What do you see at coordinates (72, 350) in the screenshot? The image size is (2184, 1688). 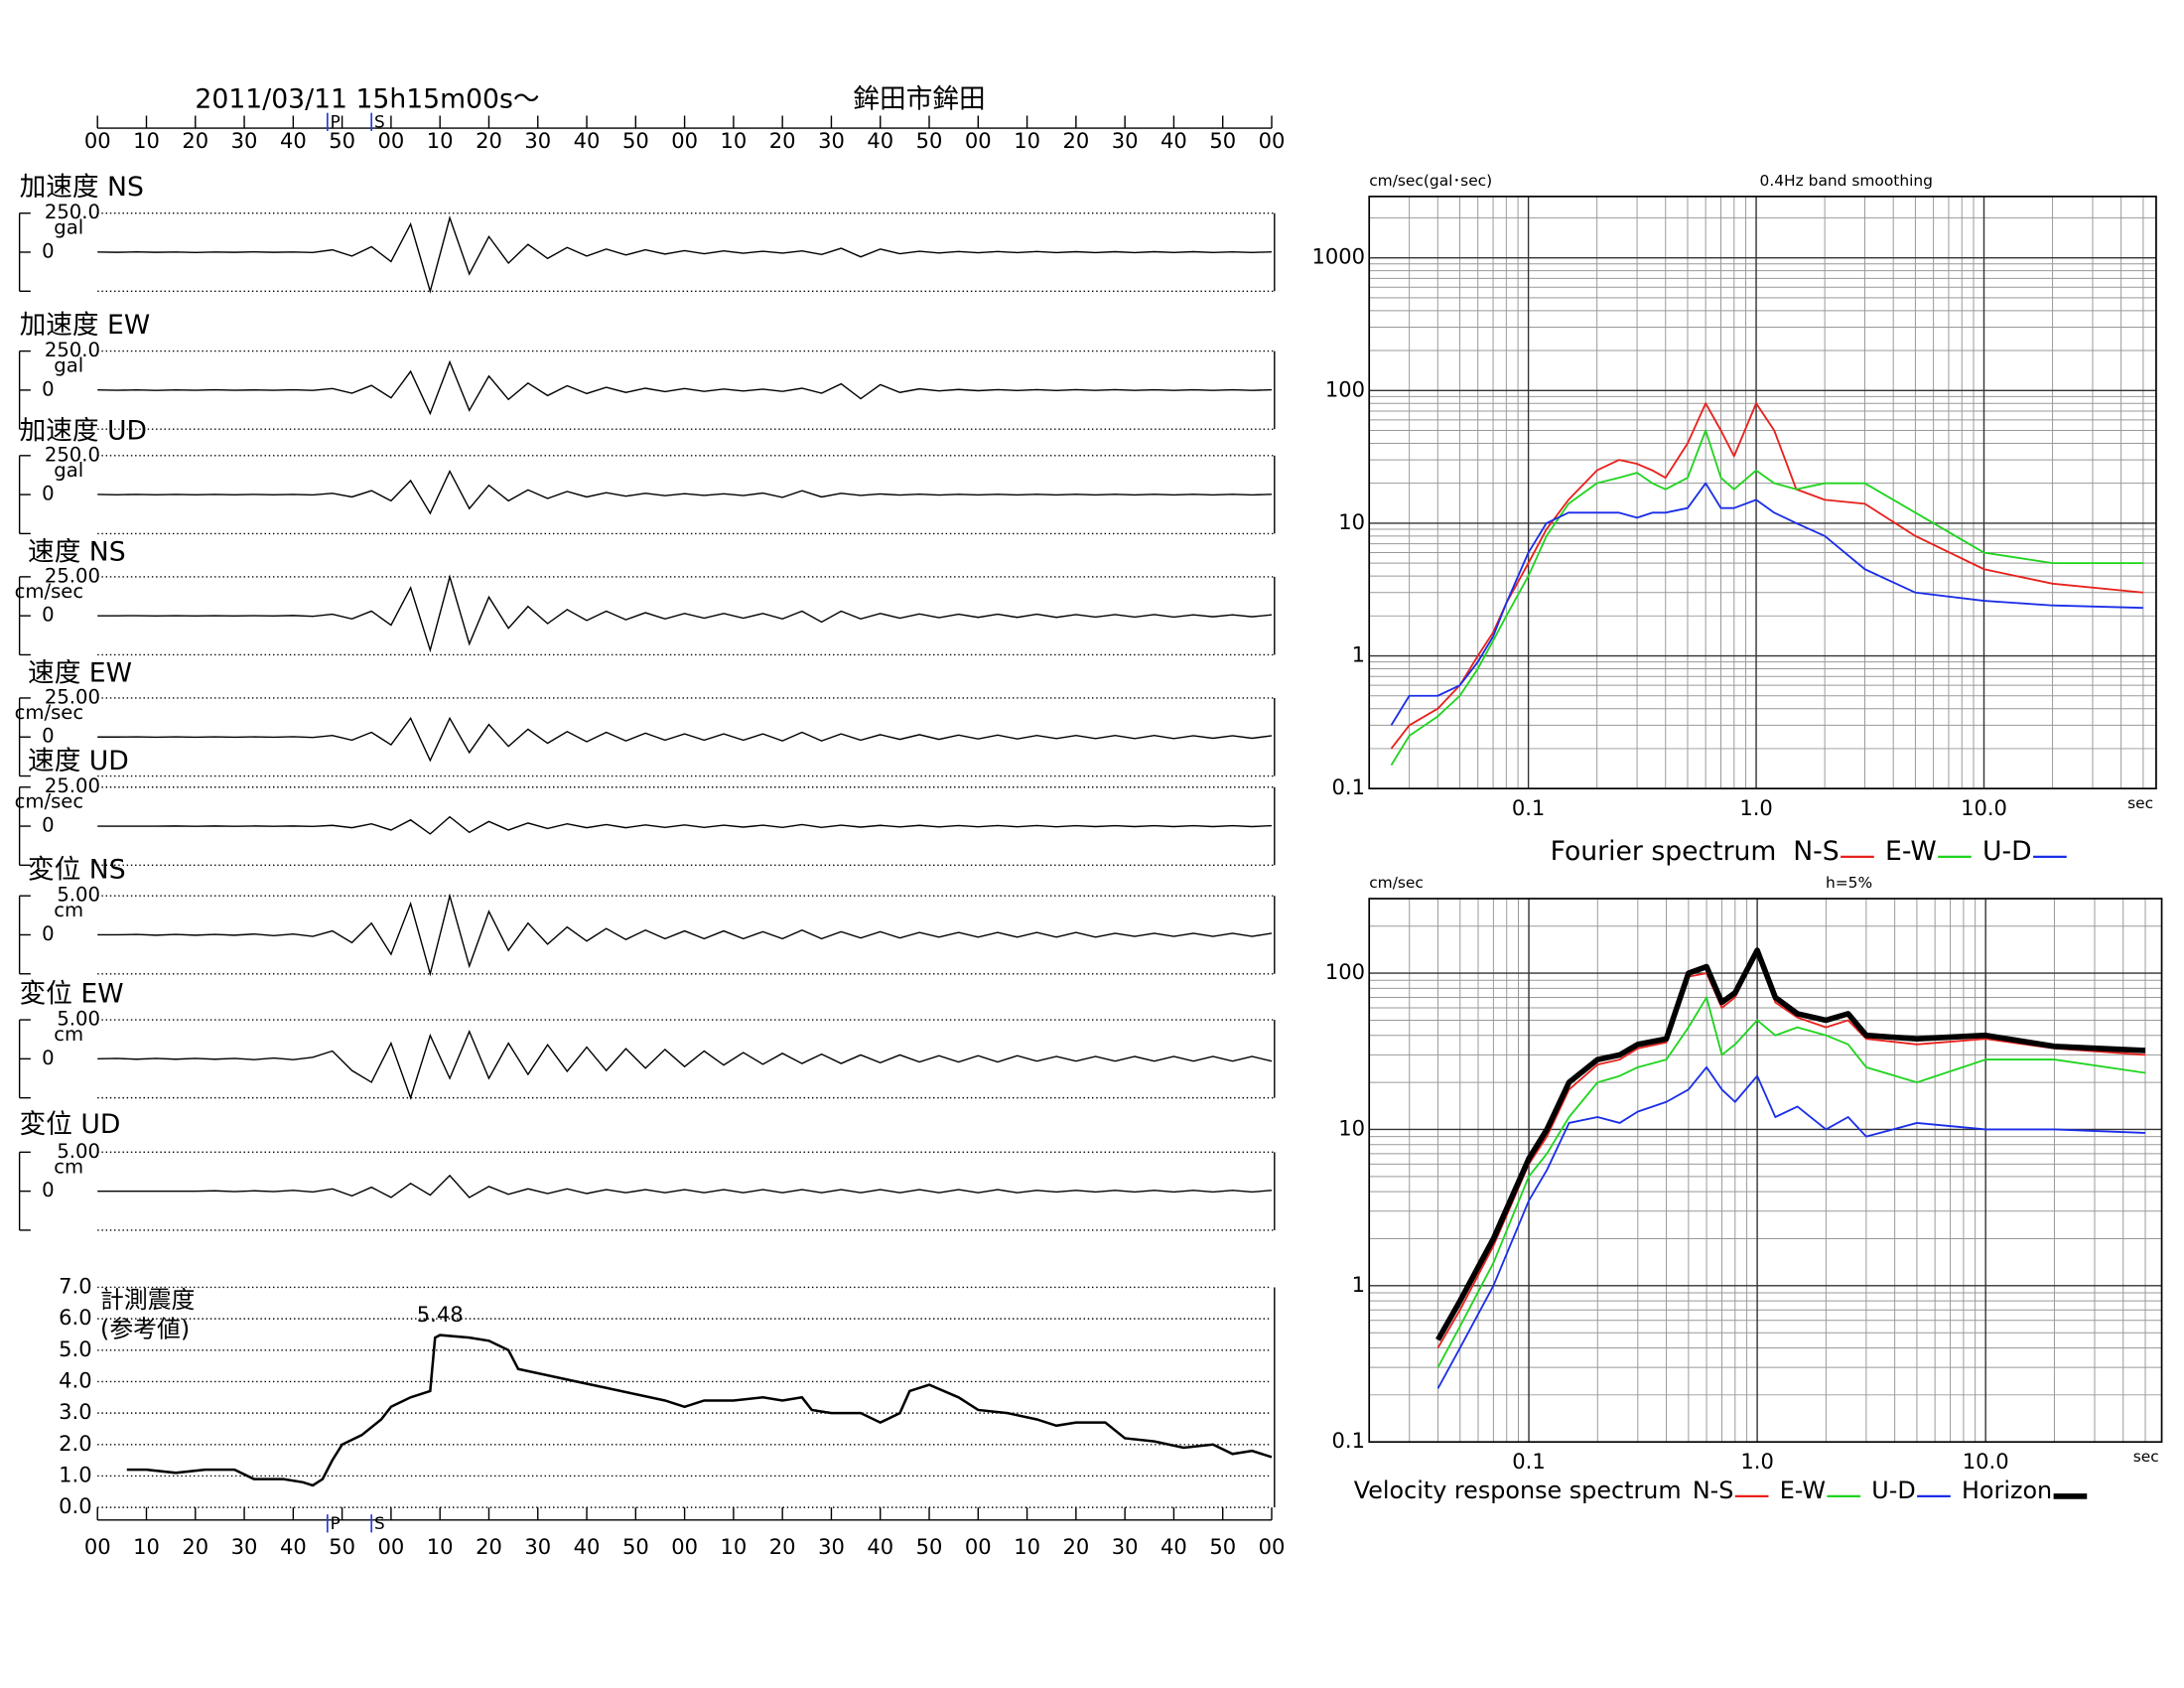 I see `y-tick-label: 250.0` at bounding box center [72, 350].